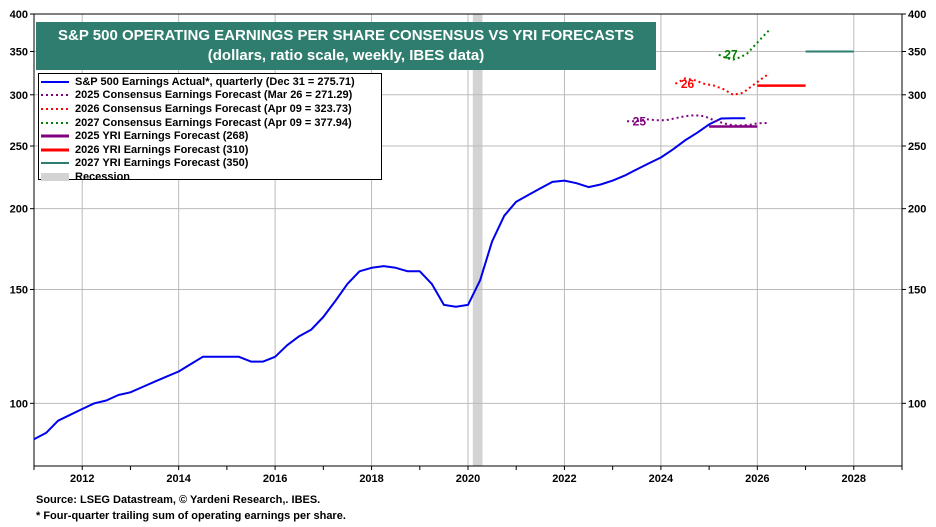  I want to click on x-tick-label: 2026, so click(757, 479).